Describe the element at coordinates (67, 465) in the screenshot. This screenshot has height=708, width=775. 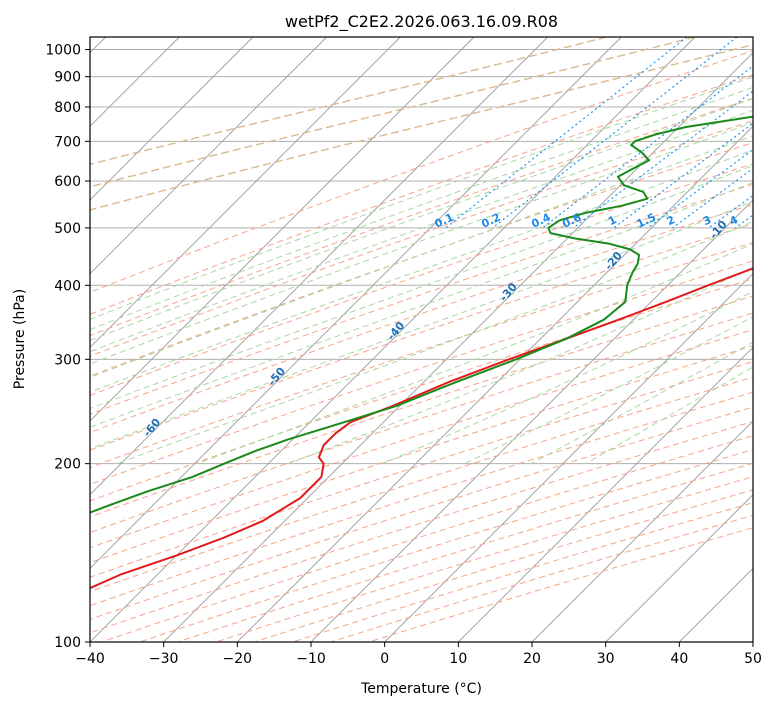
I see `y-tick-label: 200` at that location.